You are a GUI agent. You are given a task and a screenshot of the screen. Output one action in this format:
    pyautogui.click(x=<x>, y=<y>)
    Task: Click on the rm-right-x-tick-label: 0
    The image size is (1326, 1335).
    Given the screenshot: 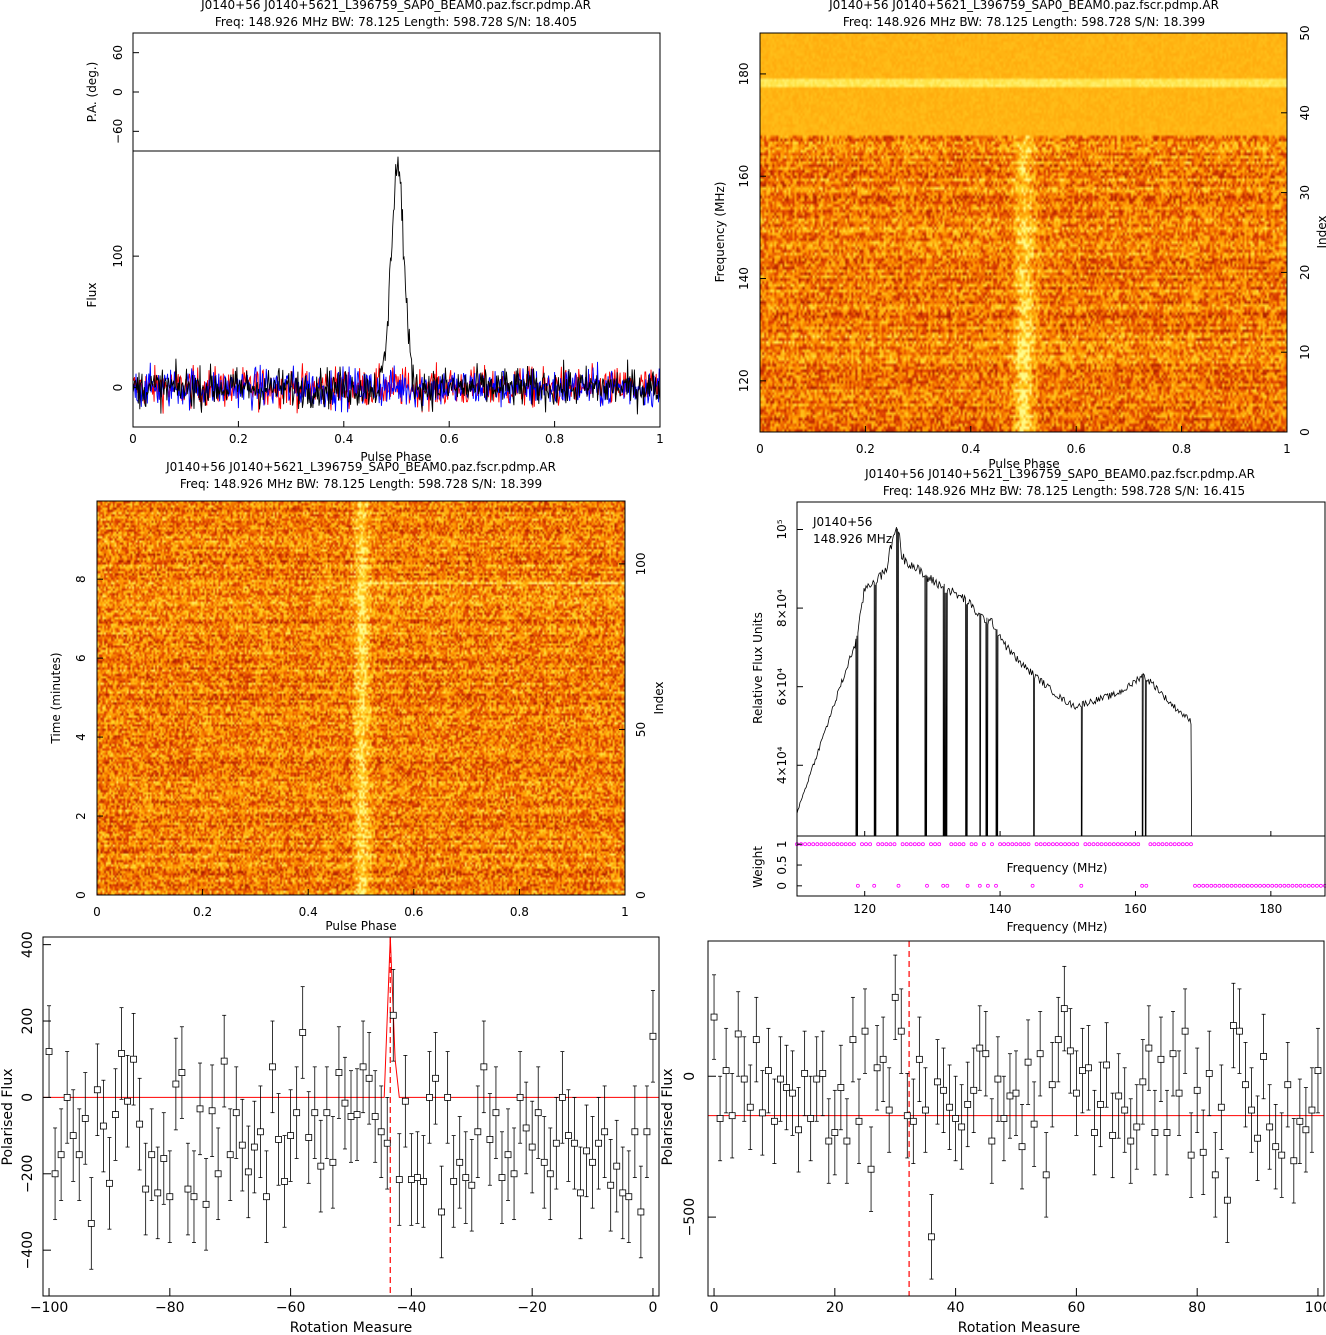 What is the action you would take?
    pyautogui.click(x=714, y=1308)
    